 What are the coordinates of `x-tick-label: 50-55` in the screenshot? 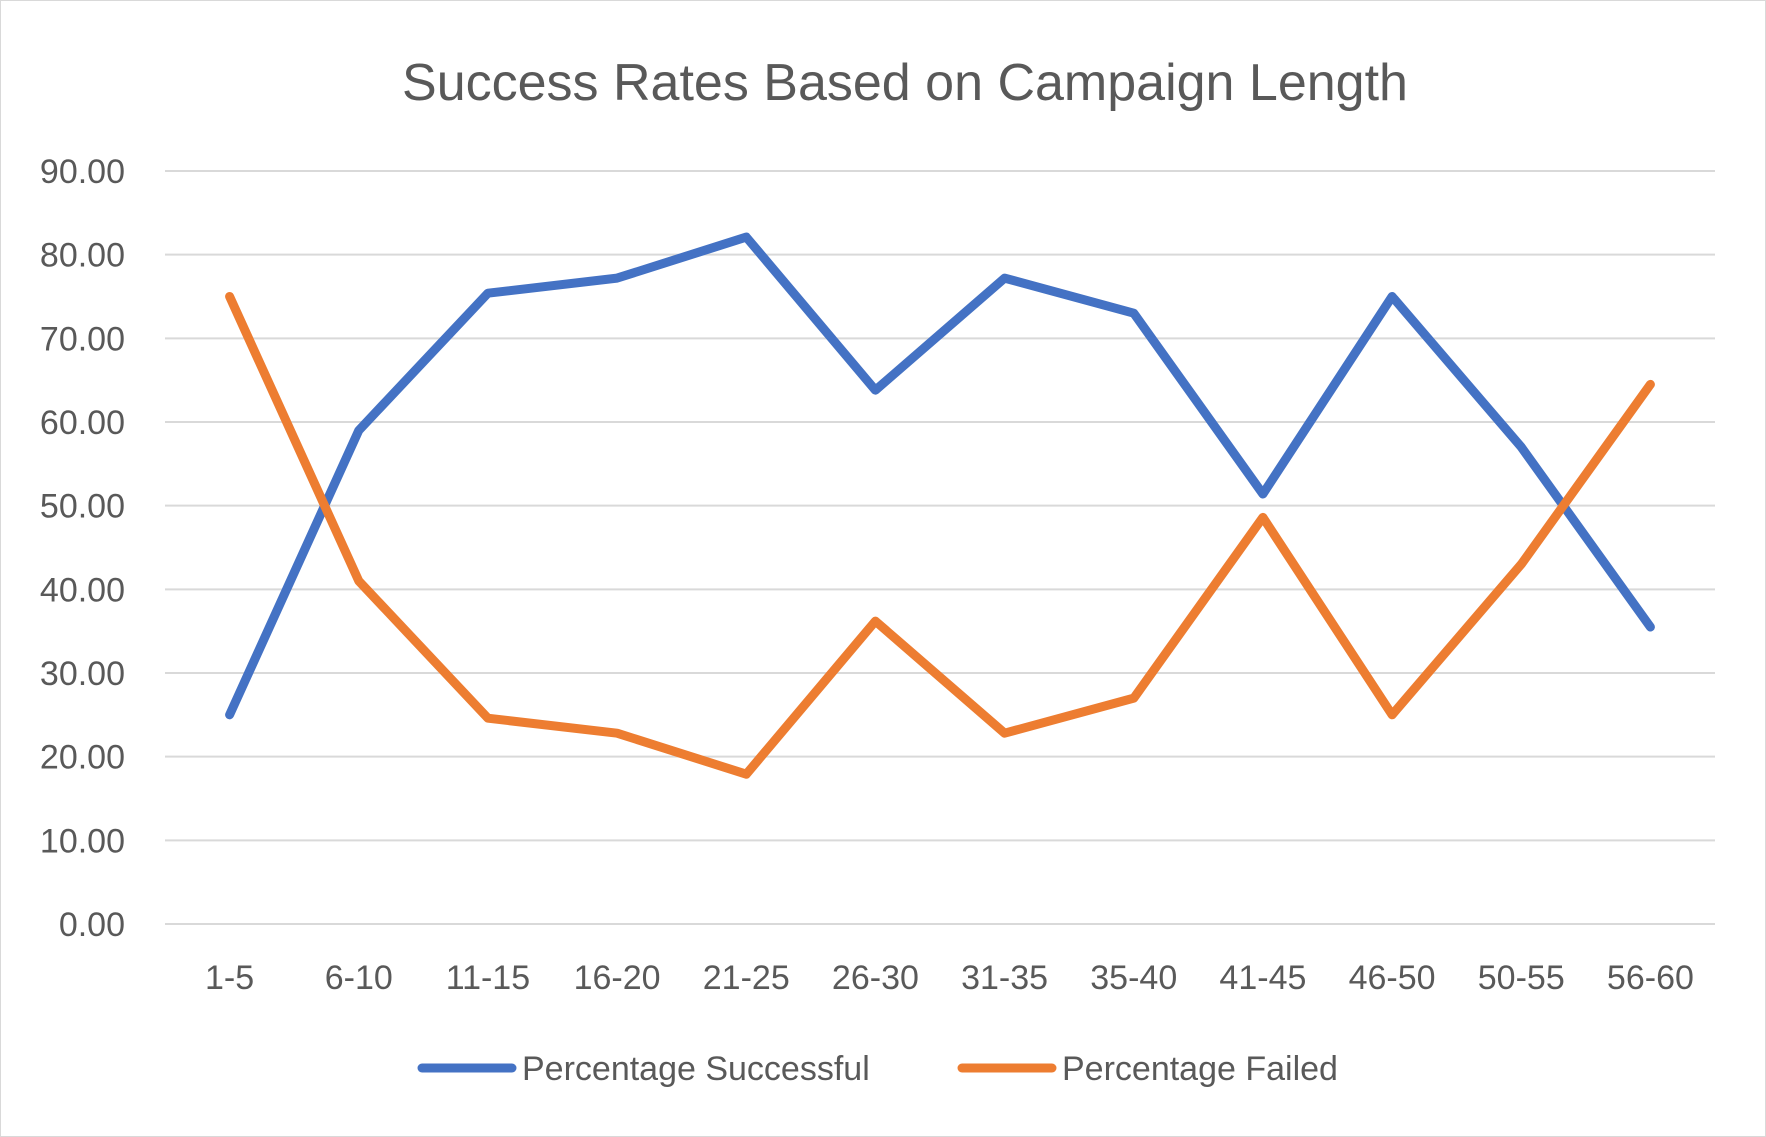 It's located at (1521, 978).